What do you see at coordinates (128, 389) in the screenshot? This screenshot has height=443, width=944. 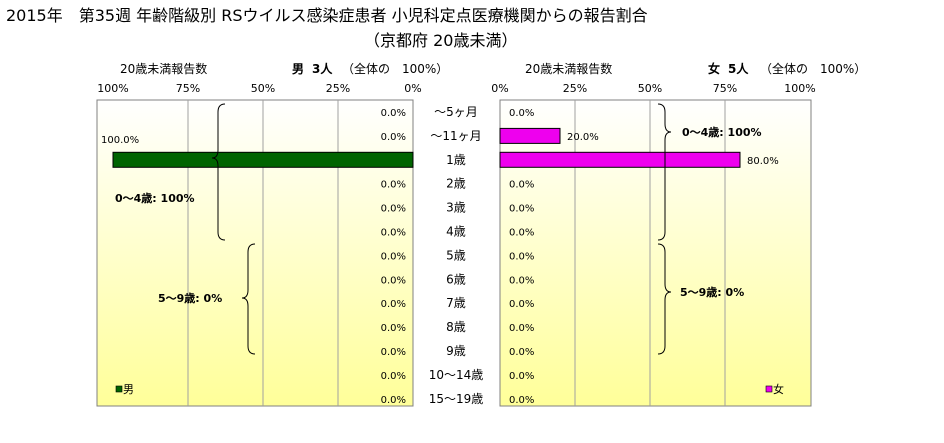 I see `left-legend-label: 男` at bounding box center [128, 389].